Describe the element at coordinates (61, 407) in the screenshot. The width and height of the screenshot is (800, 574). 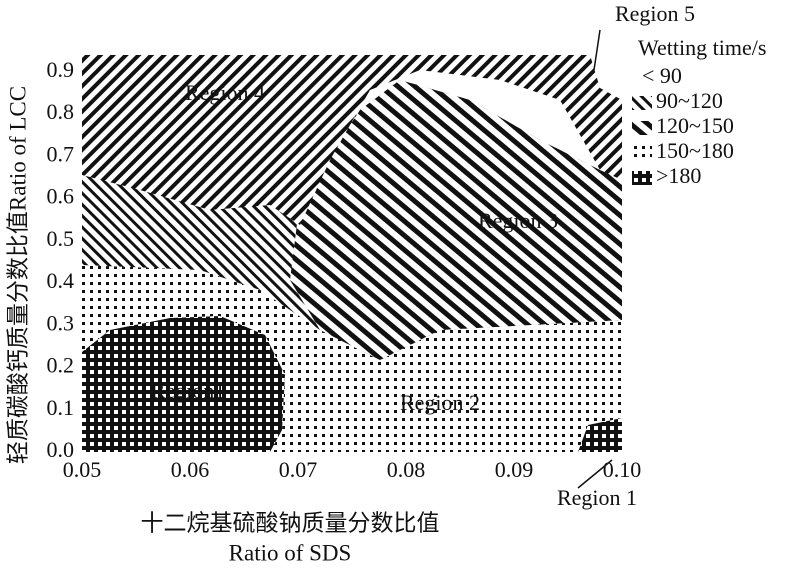
I see `y-tick-label: 0.1` at that location.